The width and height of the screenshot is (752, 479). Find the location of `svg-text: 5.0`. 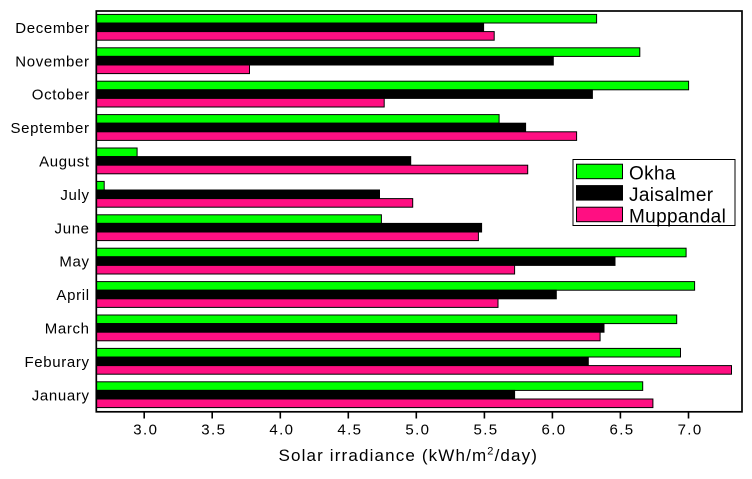

svg-text: 5.0 is located at coordinates (417, 430).